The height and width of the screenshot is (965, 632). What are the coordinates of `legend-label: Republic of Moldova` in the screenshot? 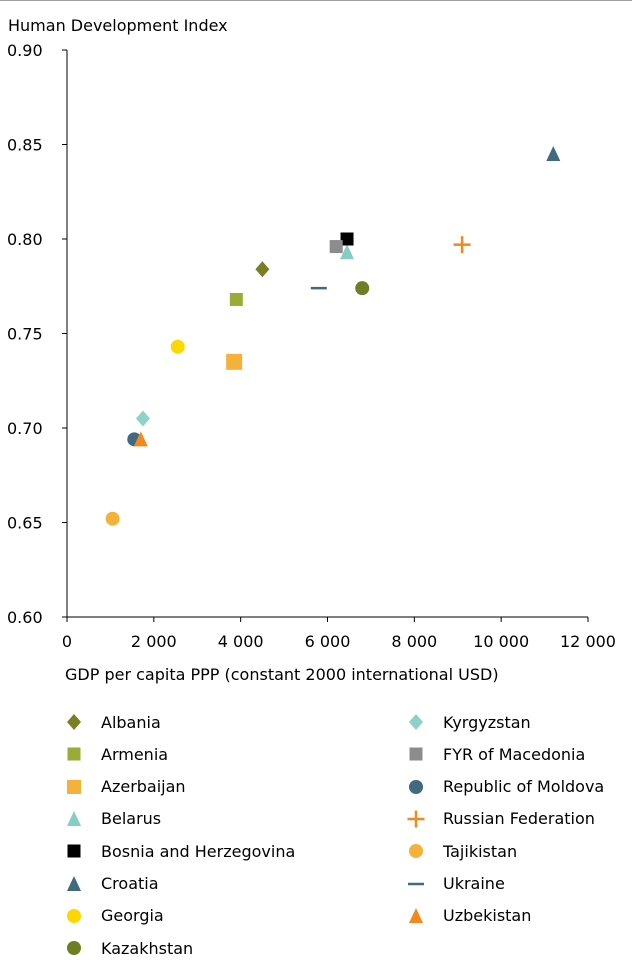 It's located at (524, 787).